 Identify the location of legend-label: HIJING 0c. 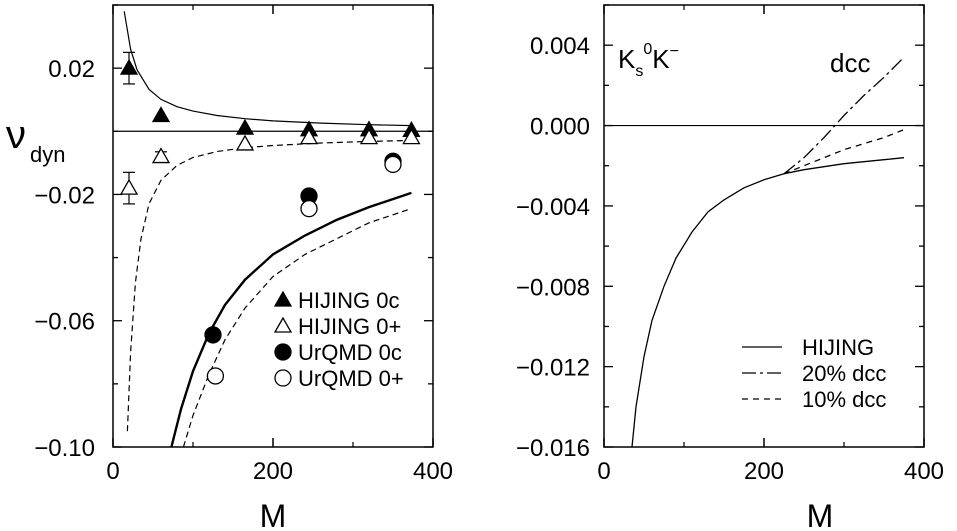
(348, 300).